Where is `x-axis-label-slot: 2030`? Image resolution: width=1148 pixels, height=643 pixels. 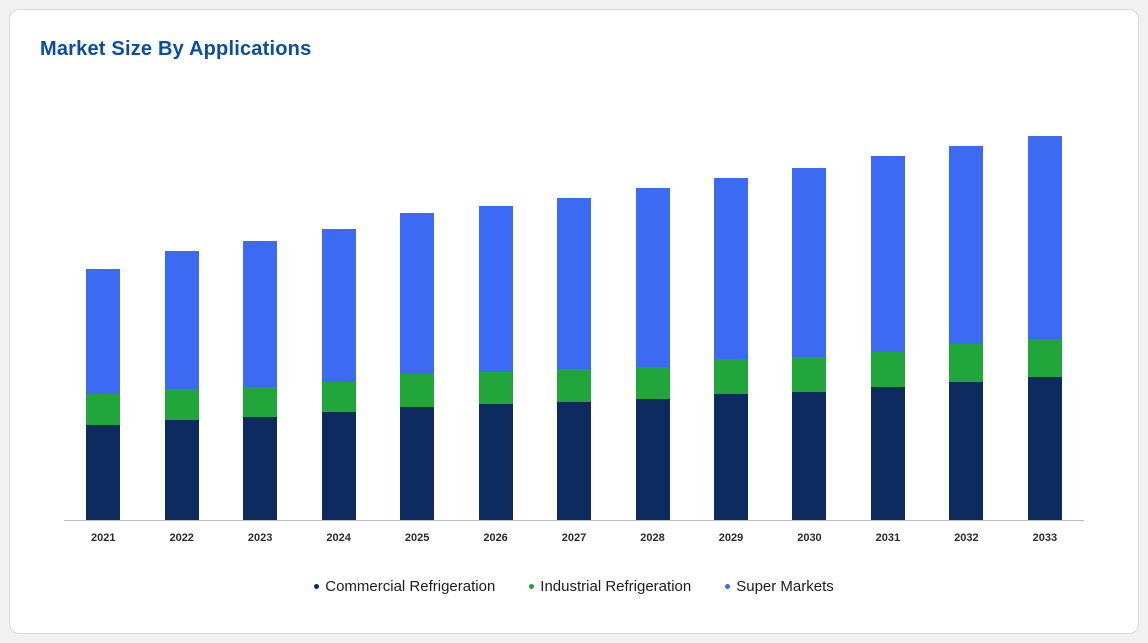 x-axis-label-slot: 2030 is located at coordinates (809, 537).